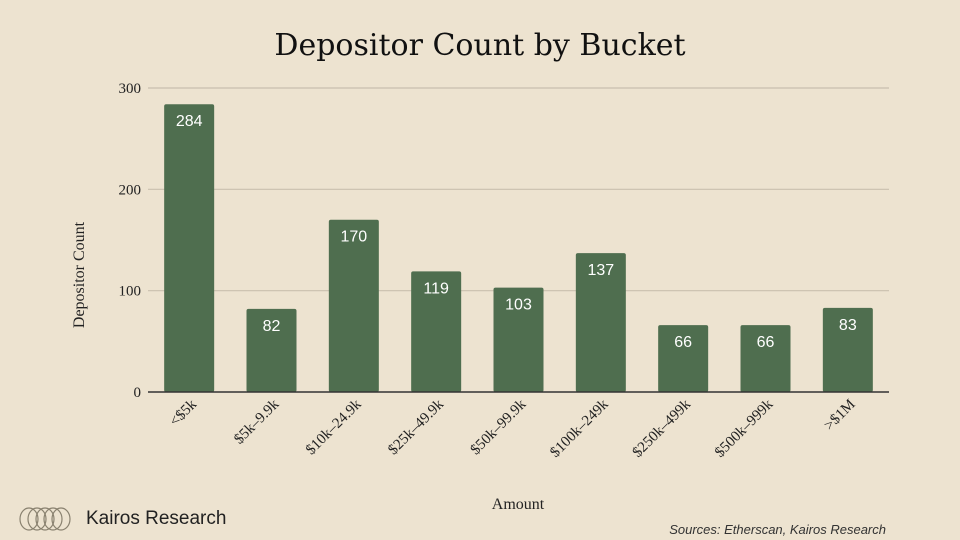 The height and width of the screenshot is (540, 960). What do you see at coordinates (130, 190) in the screenshot?
I see `y-tick-label: 200` at bounding box center [130, 190].